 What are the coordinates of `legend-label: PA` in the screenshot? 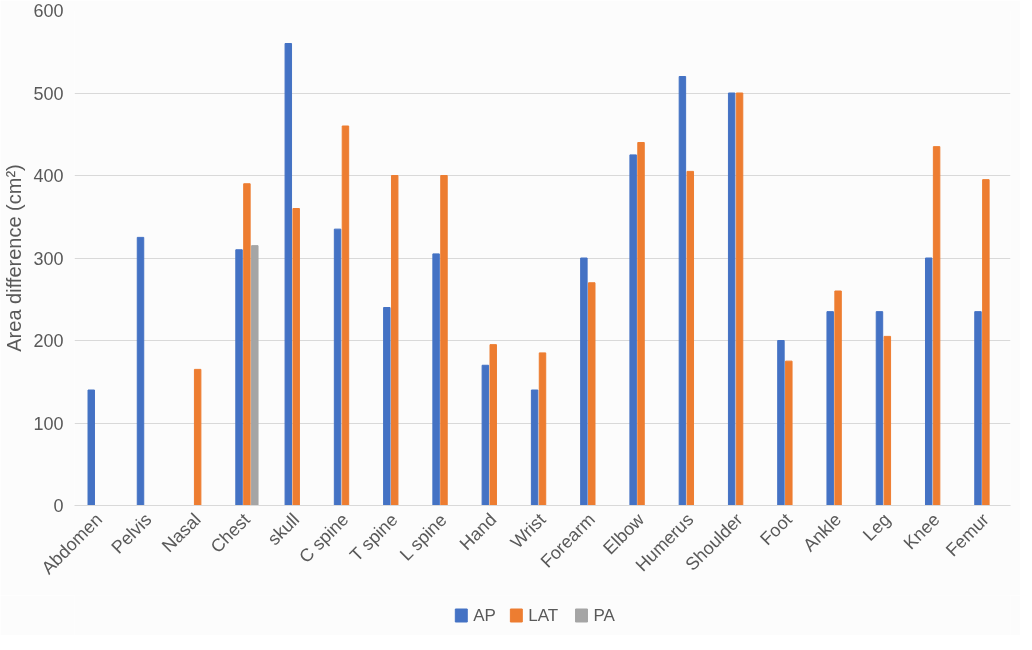 It's located at (604, 615).